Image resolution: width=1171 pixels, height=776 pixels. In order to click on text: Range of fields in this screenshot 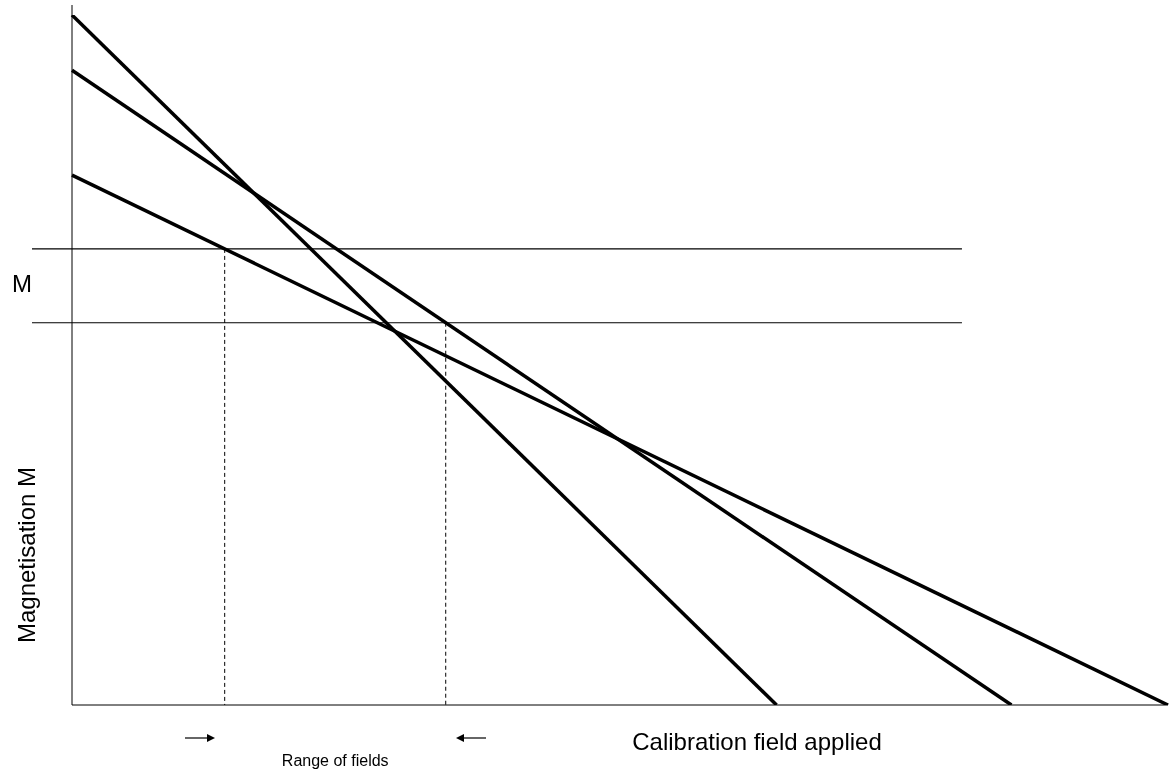, I will do `click(335, 761)`.